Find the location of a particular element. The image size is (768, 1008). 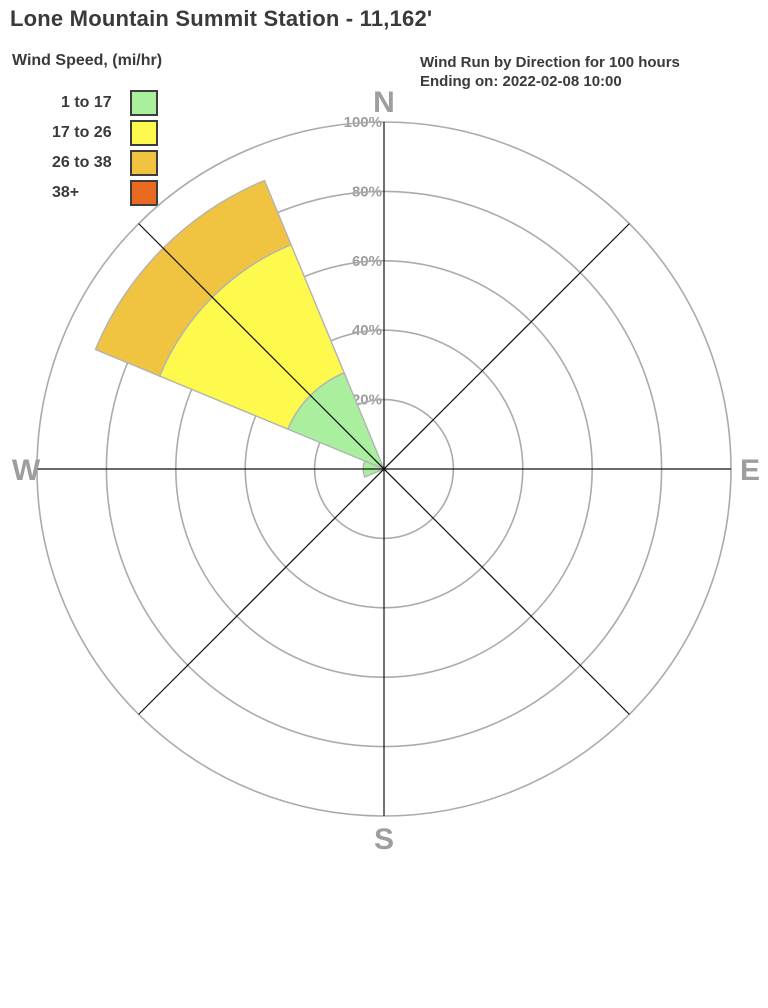

legend-title: Wind Speed, (mi/hr) is located at coordinates (87, 60).